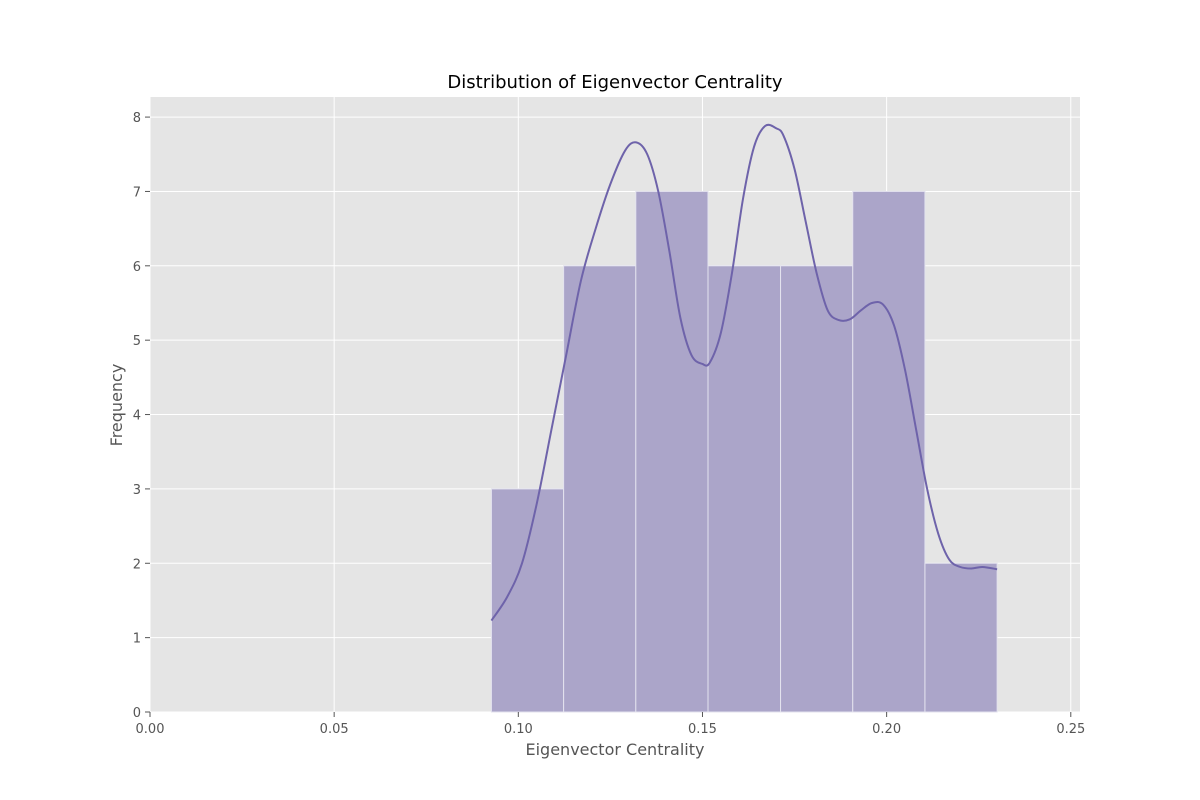  Describe the element at coordinates (141, 416) in the screenshot. I see `y-axis-ticks: 0 1 2 3 4 5 6 7 8` at that location.